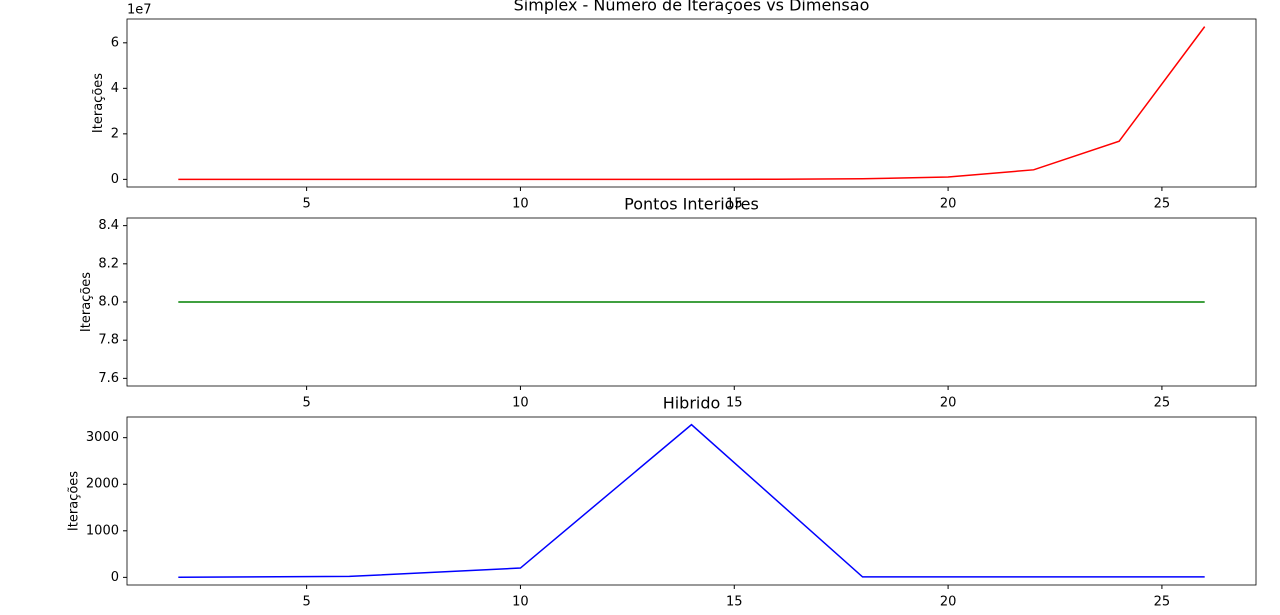  Describe the element at coordinates (692, 403) in the screenshot. I see `chart-title: Hibrido` at that location.